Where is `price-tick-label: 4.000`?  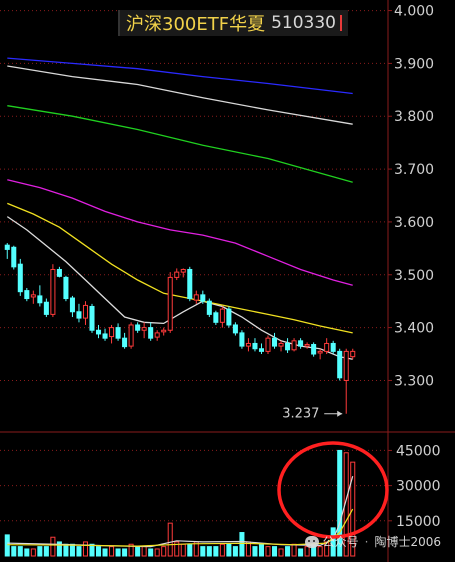 price-tick-label: 4.000 is located at coordinates (414, 12).